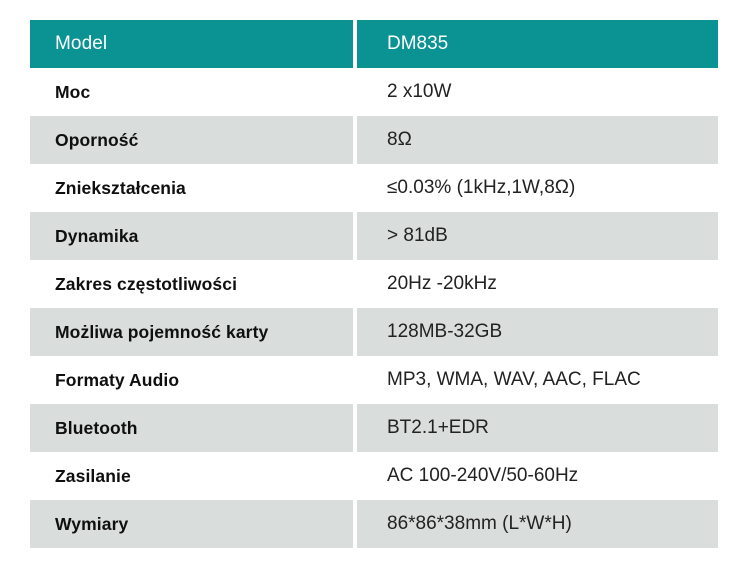 The height and width of the screenshot is (575, 750). What do you see at coordinates (514, 379) in the screenshot?
I see `spec-value: MP3, WMA, WAV, AAC, FLAC` at bounding box center [514, 379].